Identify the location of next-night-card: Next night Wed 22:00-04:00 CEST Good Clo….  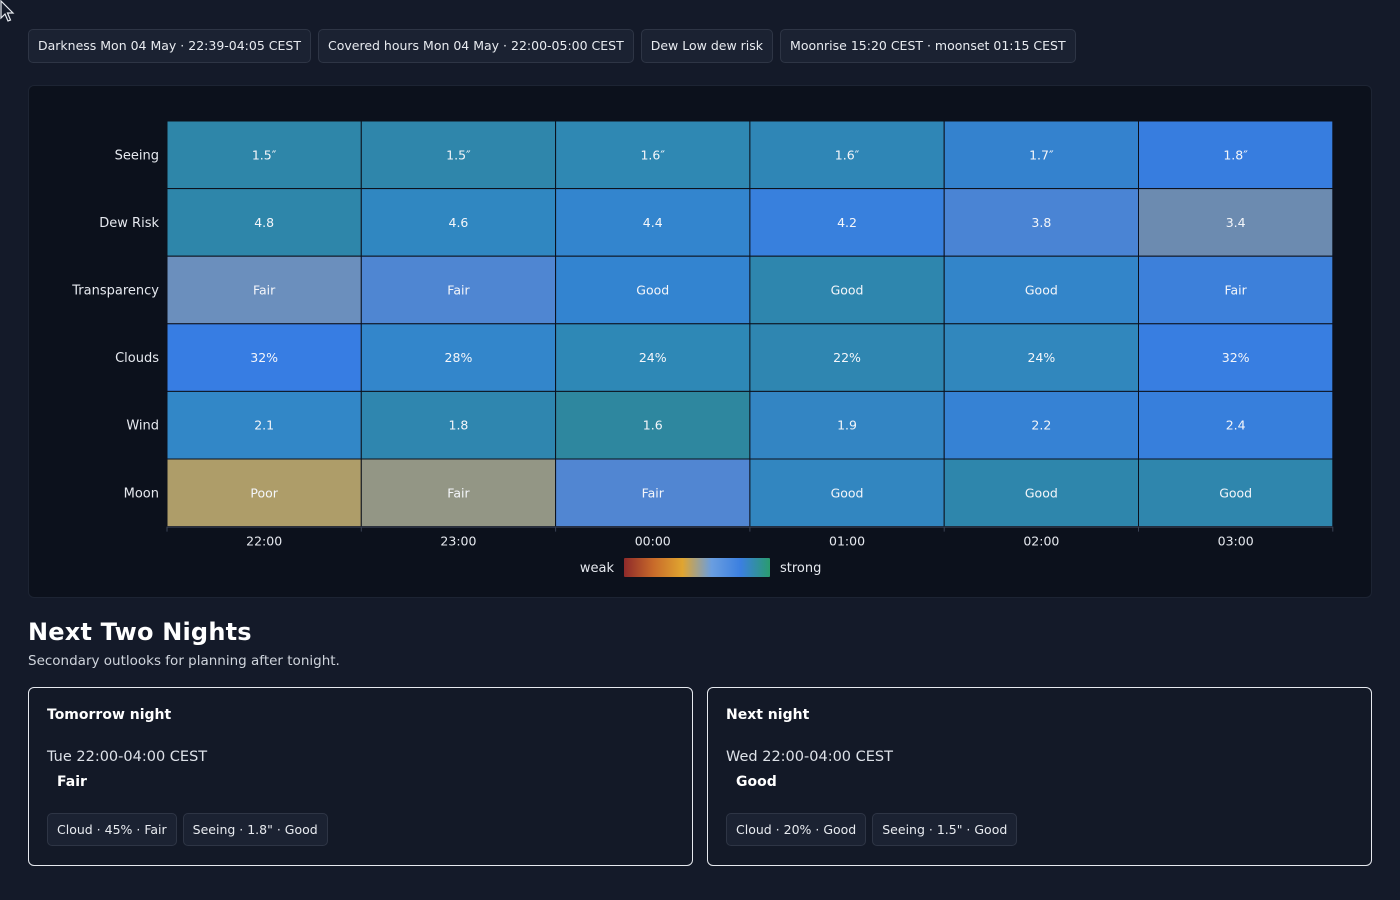
(1039, 776).